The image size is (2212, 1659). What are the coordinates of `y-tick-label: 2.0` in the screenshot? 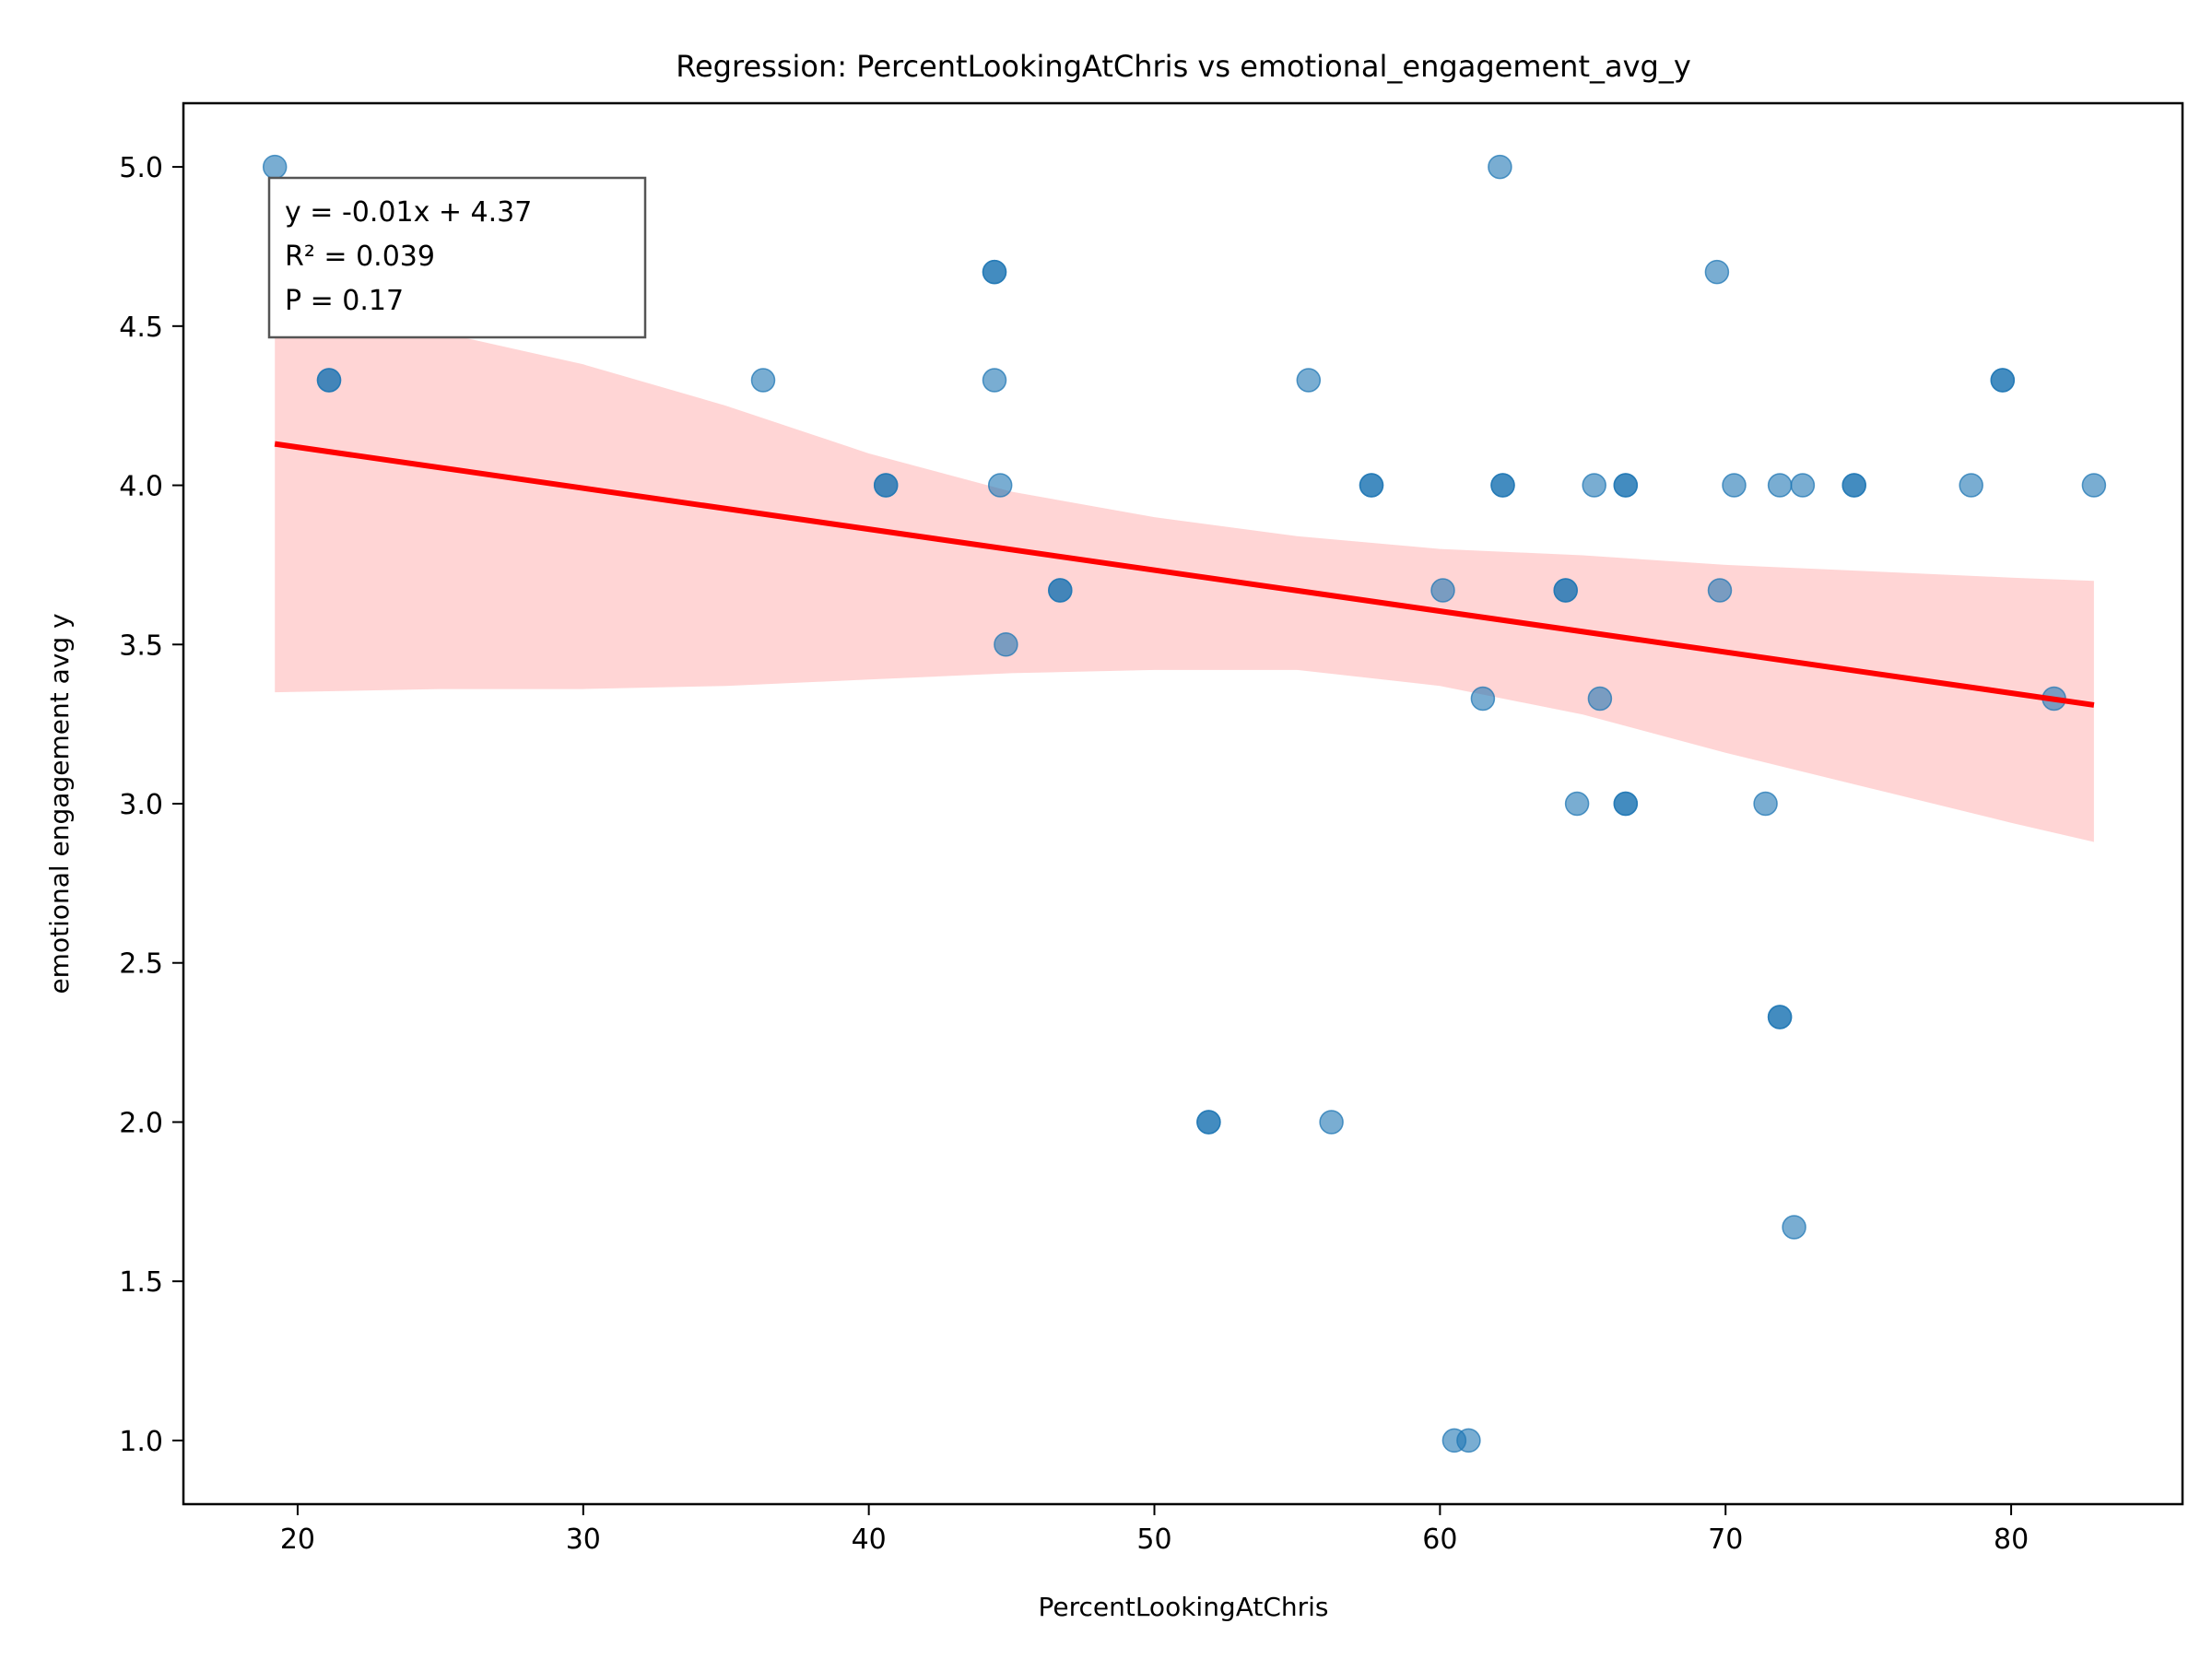 It's located at (141, 1123).